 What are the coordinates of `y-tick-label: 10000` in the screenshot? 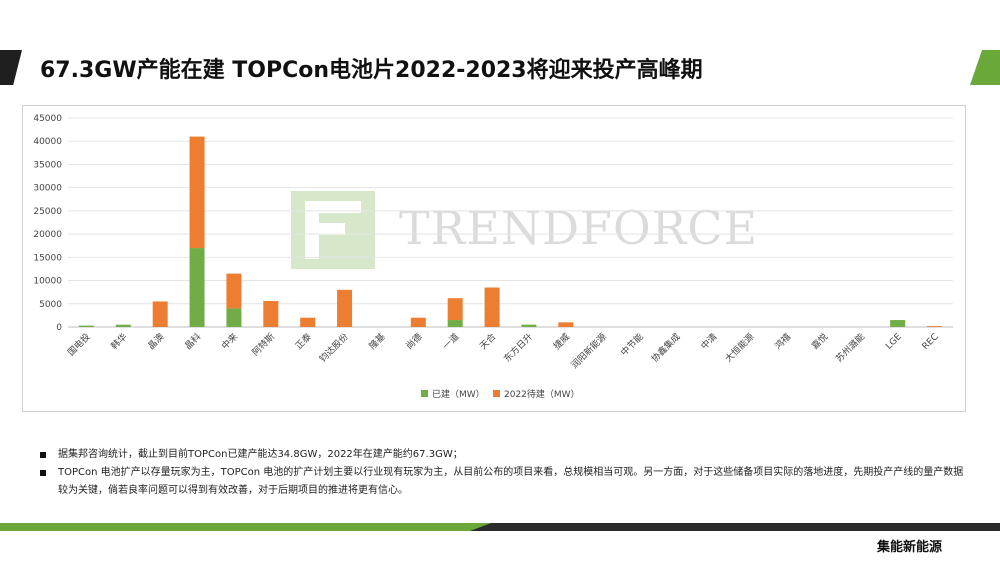 It's located at (47, 282).